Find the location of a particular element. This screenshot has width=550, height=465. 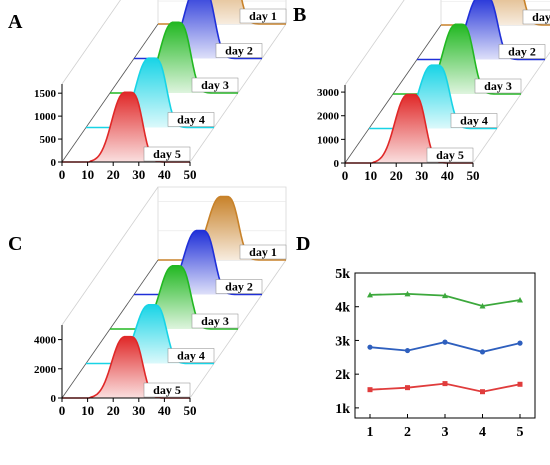

y-tick-label: 4000 is located at coordinates (45, 341).